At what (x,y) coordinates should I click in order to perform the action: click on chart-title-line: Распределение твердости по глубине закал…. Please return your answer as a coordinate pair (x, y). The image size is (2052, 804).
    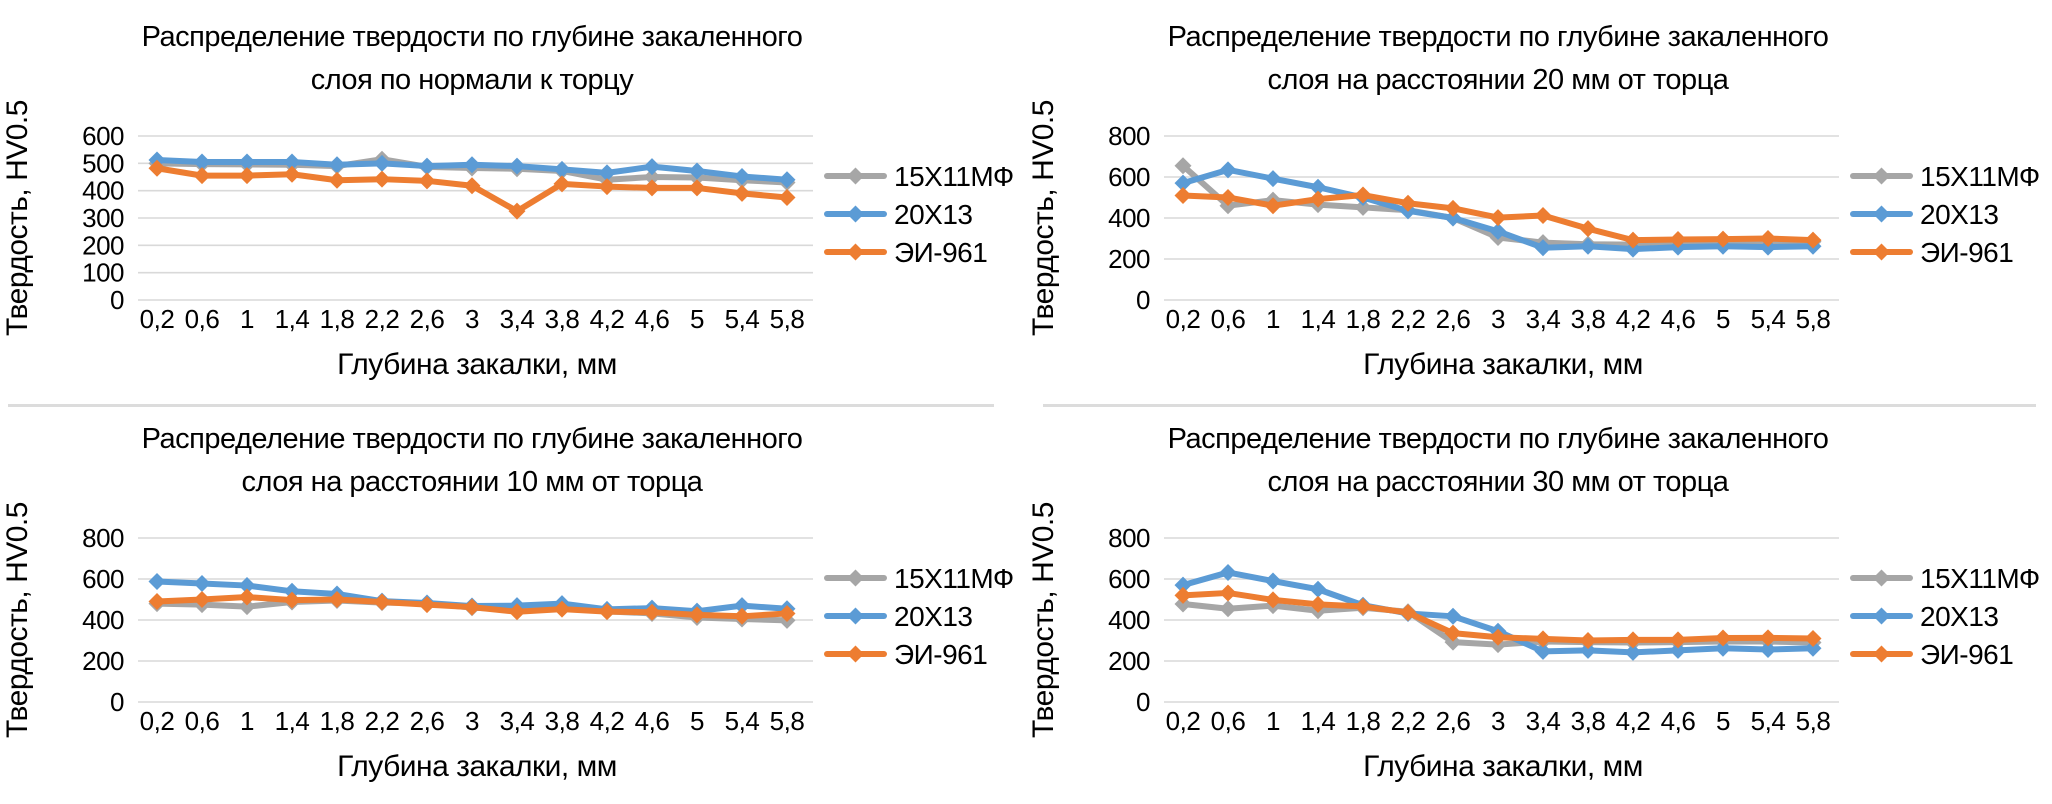
    Looking at the image, I should click on (472, 37).